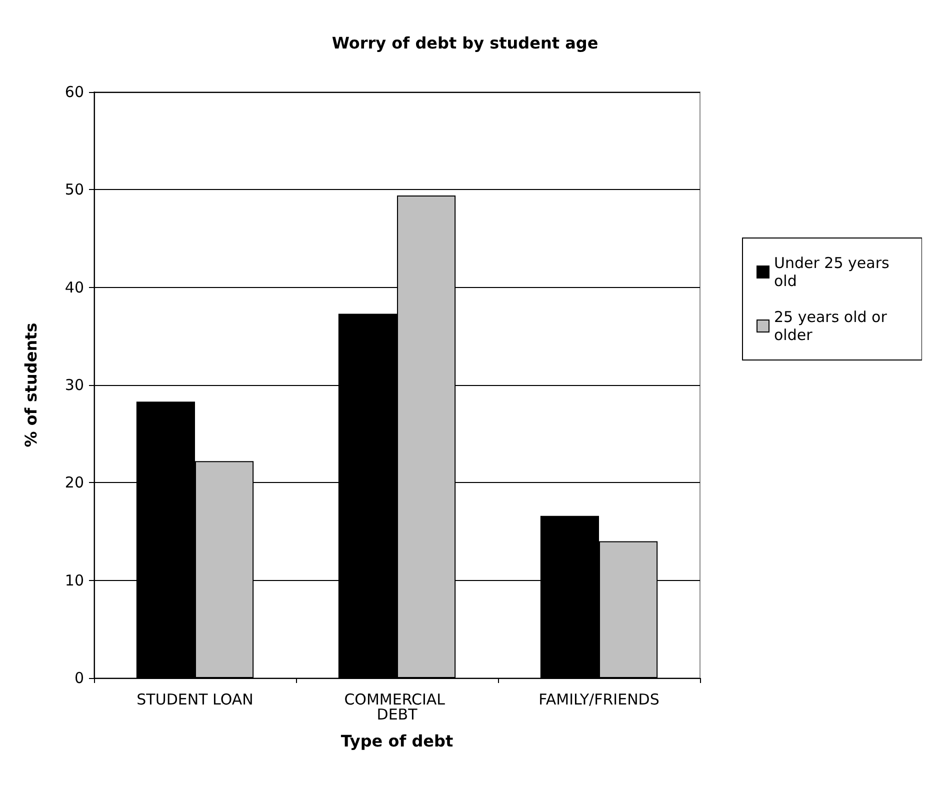 This screenshot has width=930, height=797. What do you see at coordinates (833, 326) in the screenshot?
I see `legend-label: 25 years old or older` at bounding box center [833, 326].